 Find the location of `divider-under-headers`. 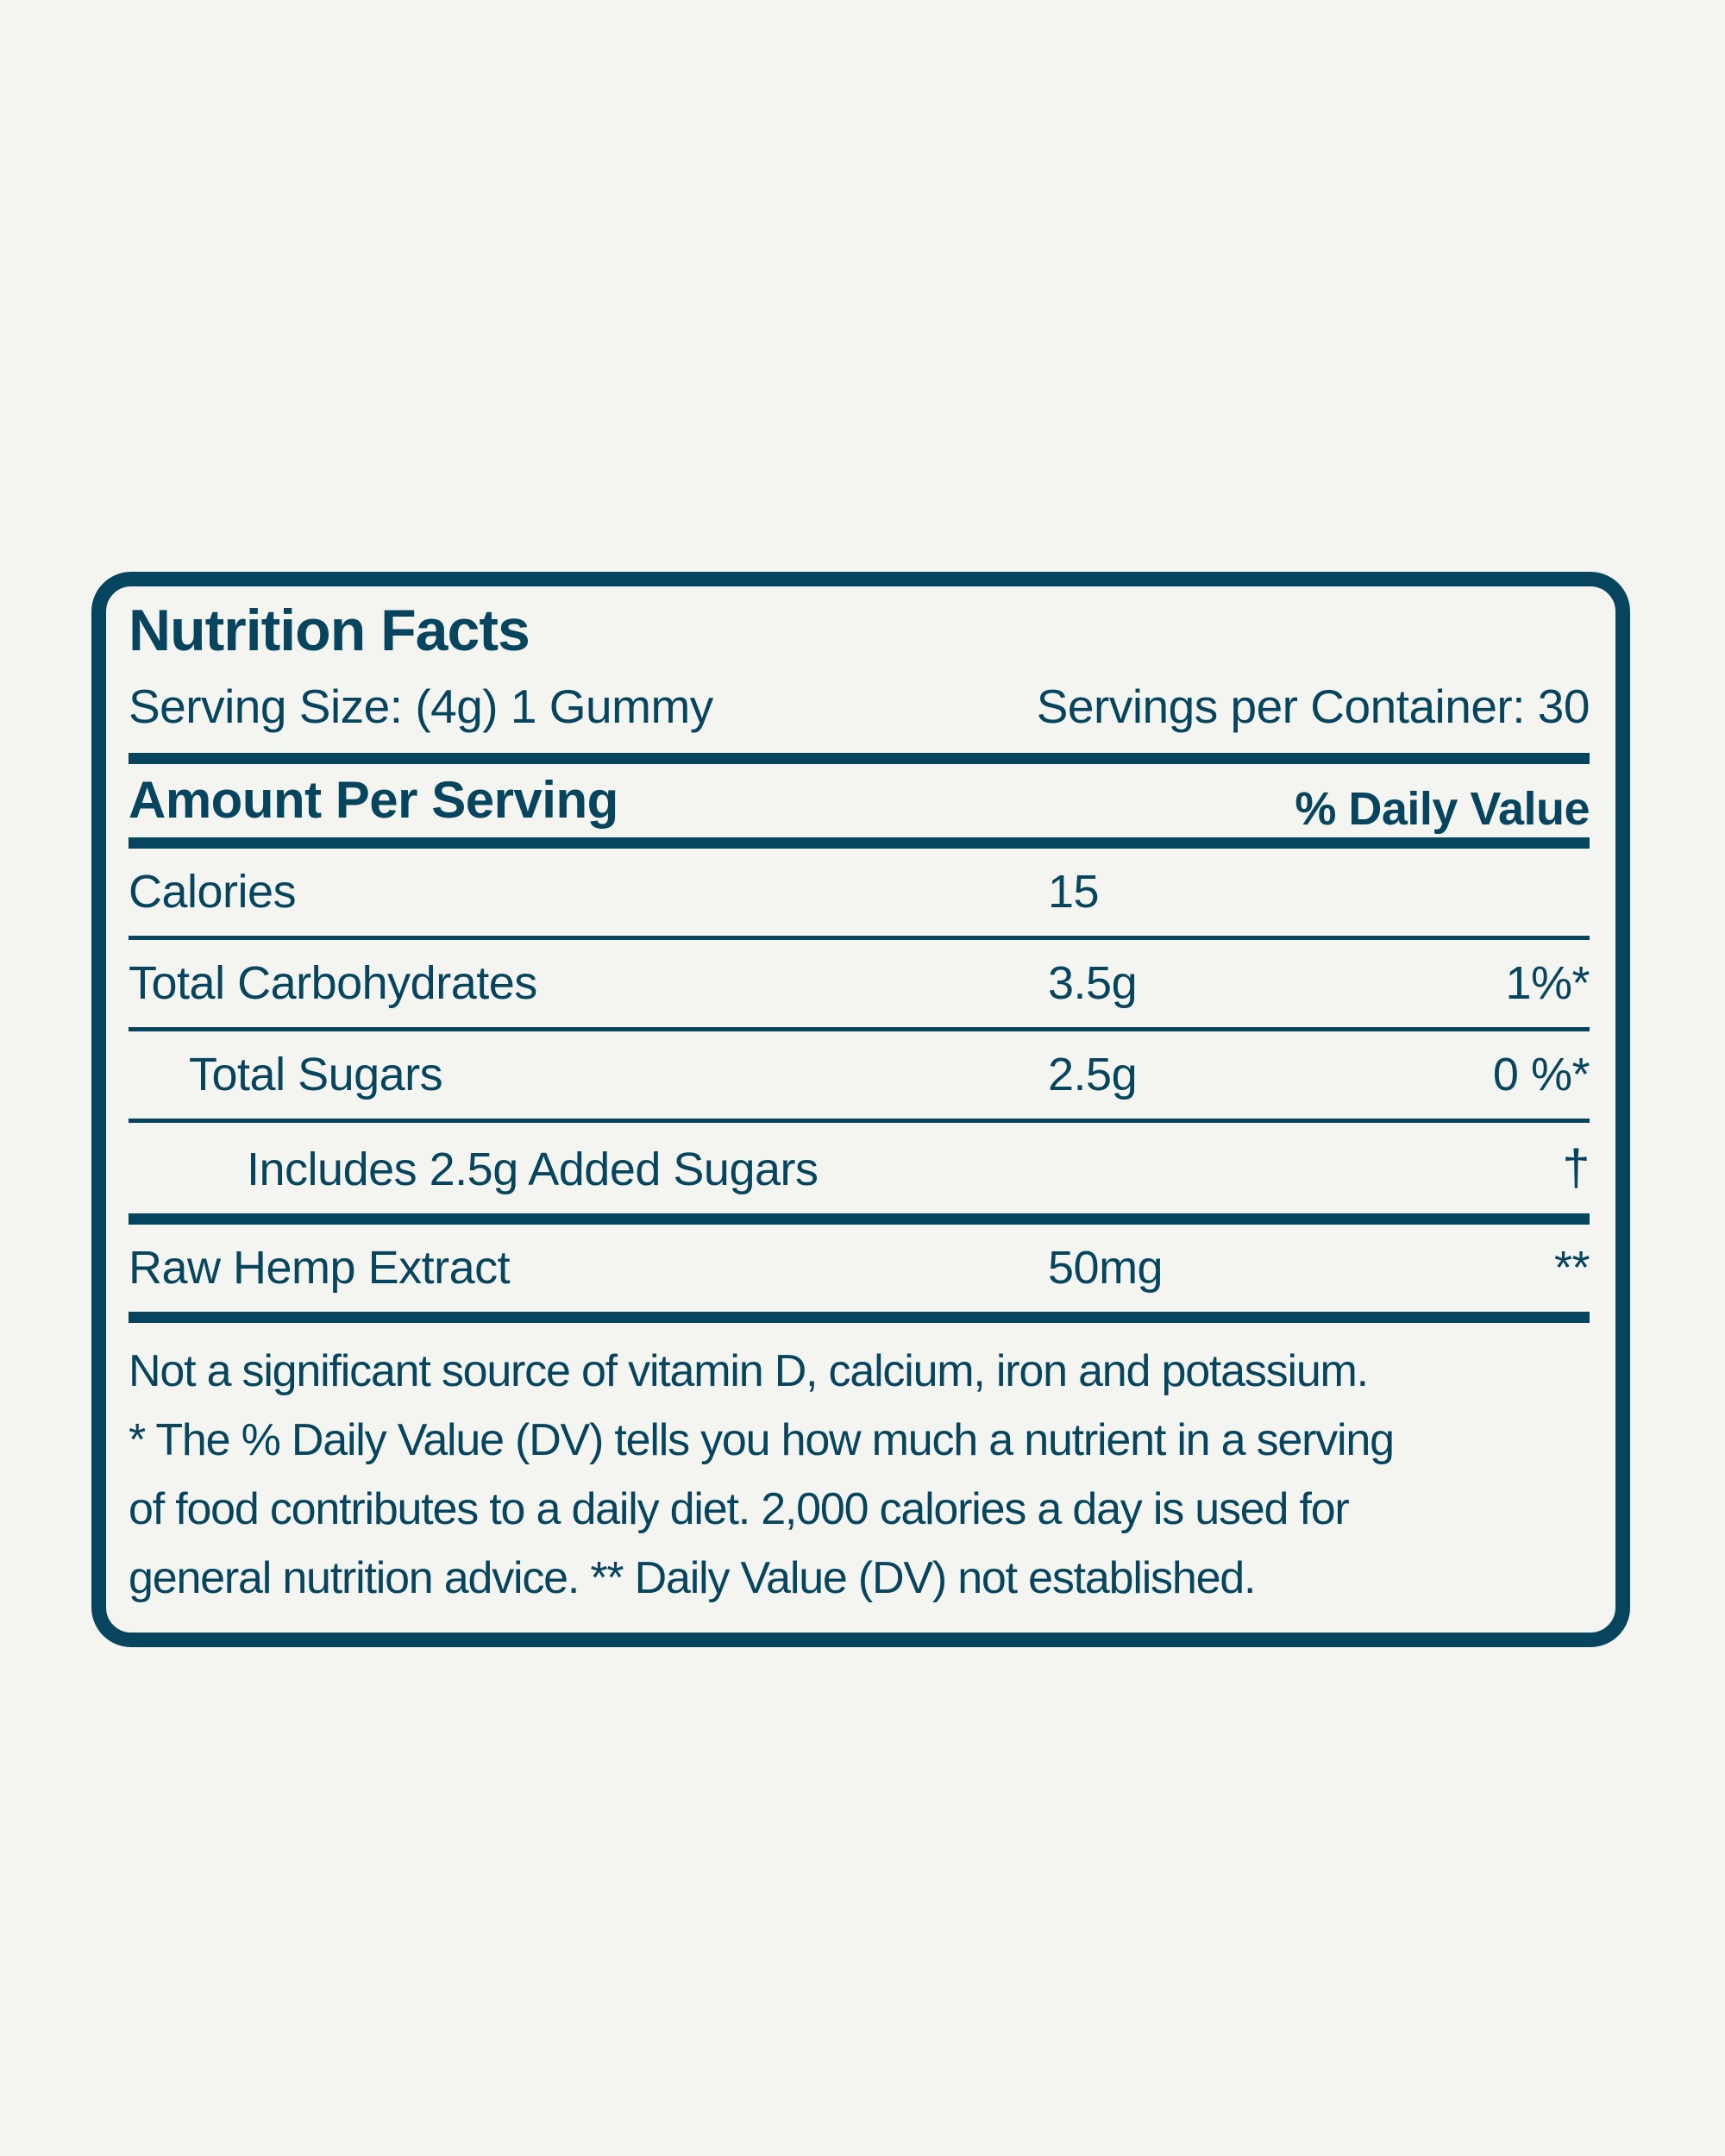

divider-under-headers is located at coordinates (860, 843).